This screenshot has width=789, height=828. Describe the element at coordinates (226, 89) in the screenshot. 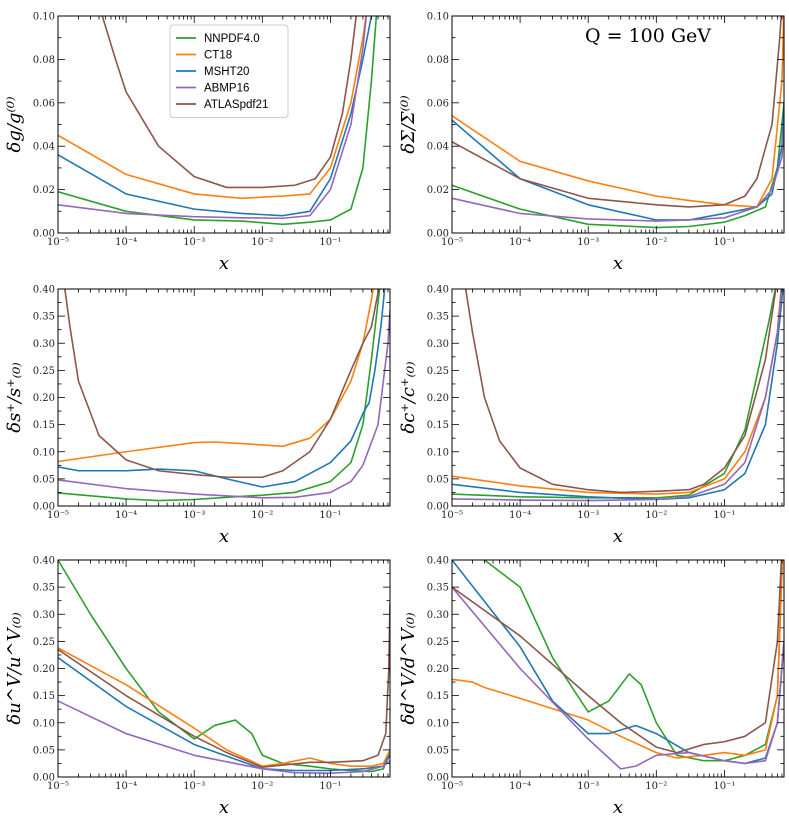

I see `legend-label: ABMP16` at that location.